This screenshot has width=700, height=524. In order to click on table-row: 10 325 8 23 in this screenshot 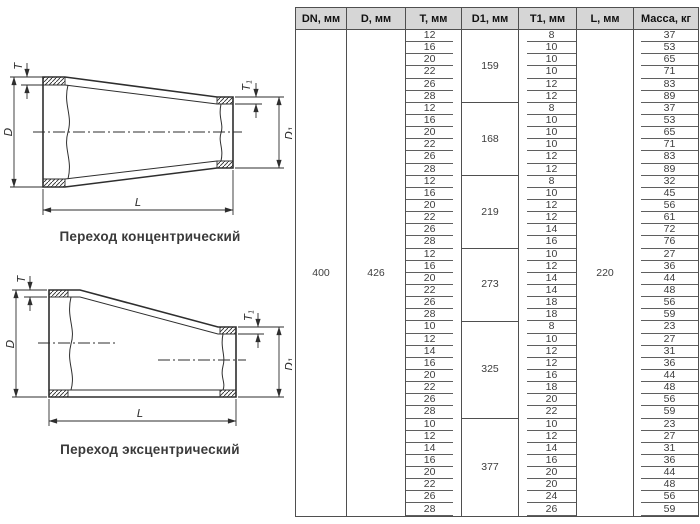, I will do `click(497, 370)`.